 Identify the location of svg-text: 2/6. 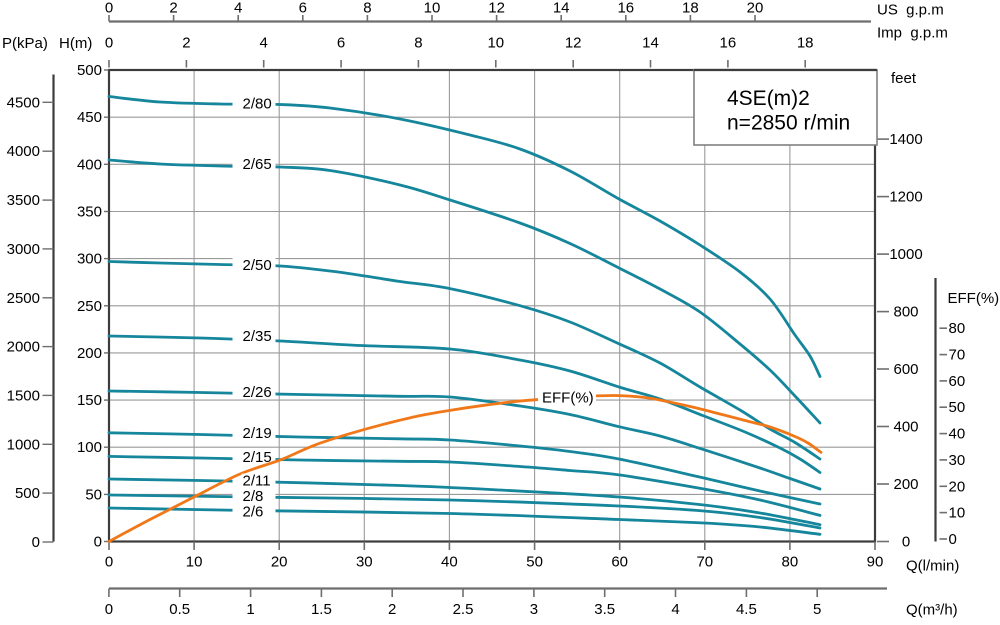
(253, 511).